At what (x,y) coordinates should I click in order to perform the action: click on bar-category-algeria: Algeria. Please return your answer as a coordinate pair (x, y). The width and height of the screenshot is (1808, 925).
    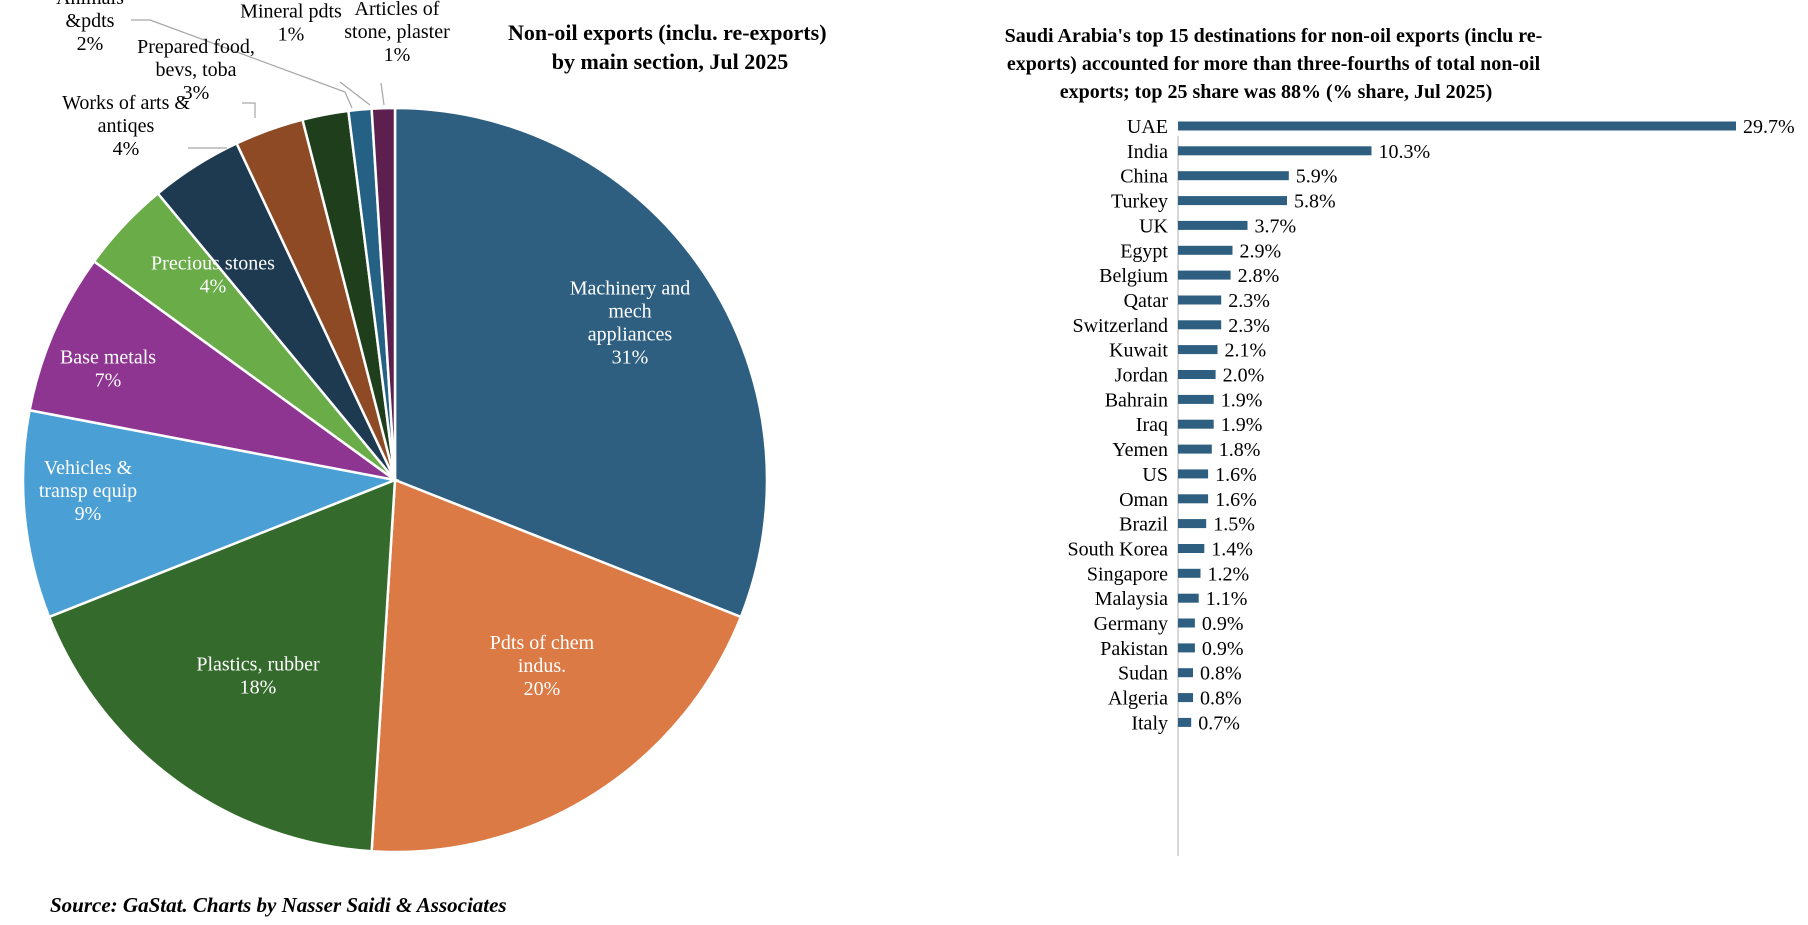
    Looking at the image, I should click on (1138, 699).